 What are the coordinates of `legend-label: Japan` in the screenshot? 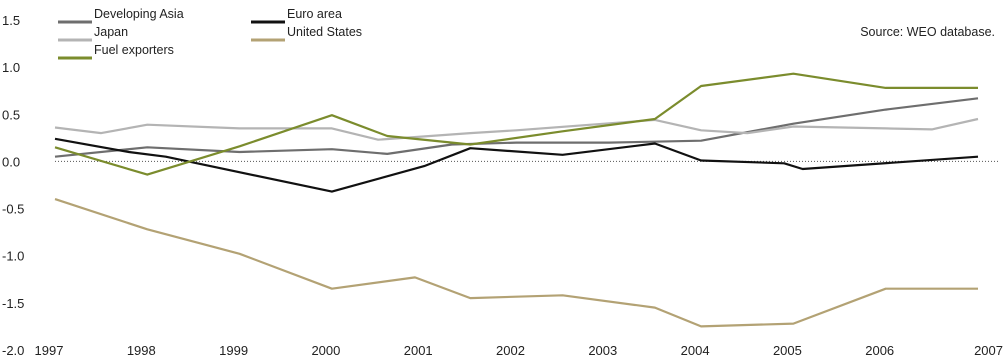 It's located at (111, 32).